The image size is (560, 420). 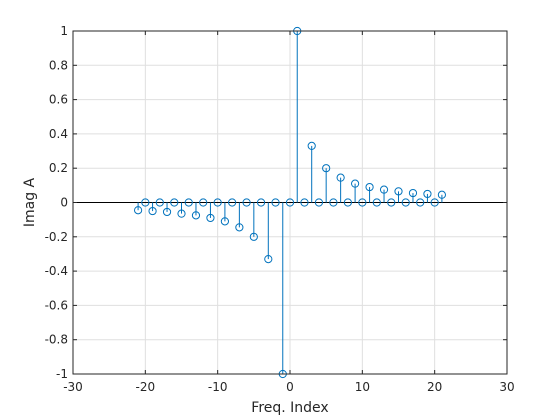 I want to click on x-tick-label: -30, so click(x=73, y=387).